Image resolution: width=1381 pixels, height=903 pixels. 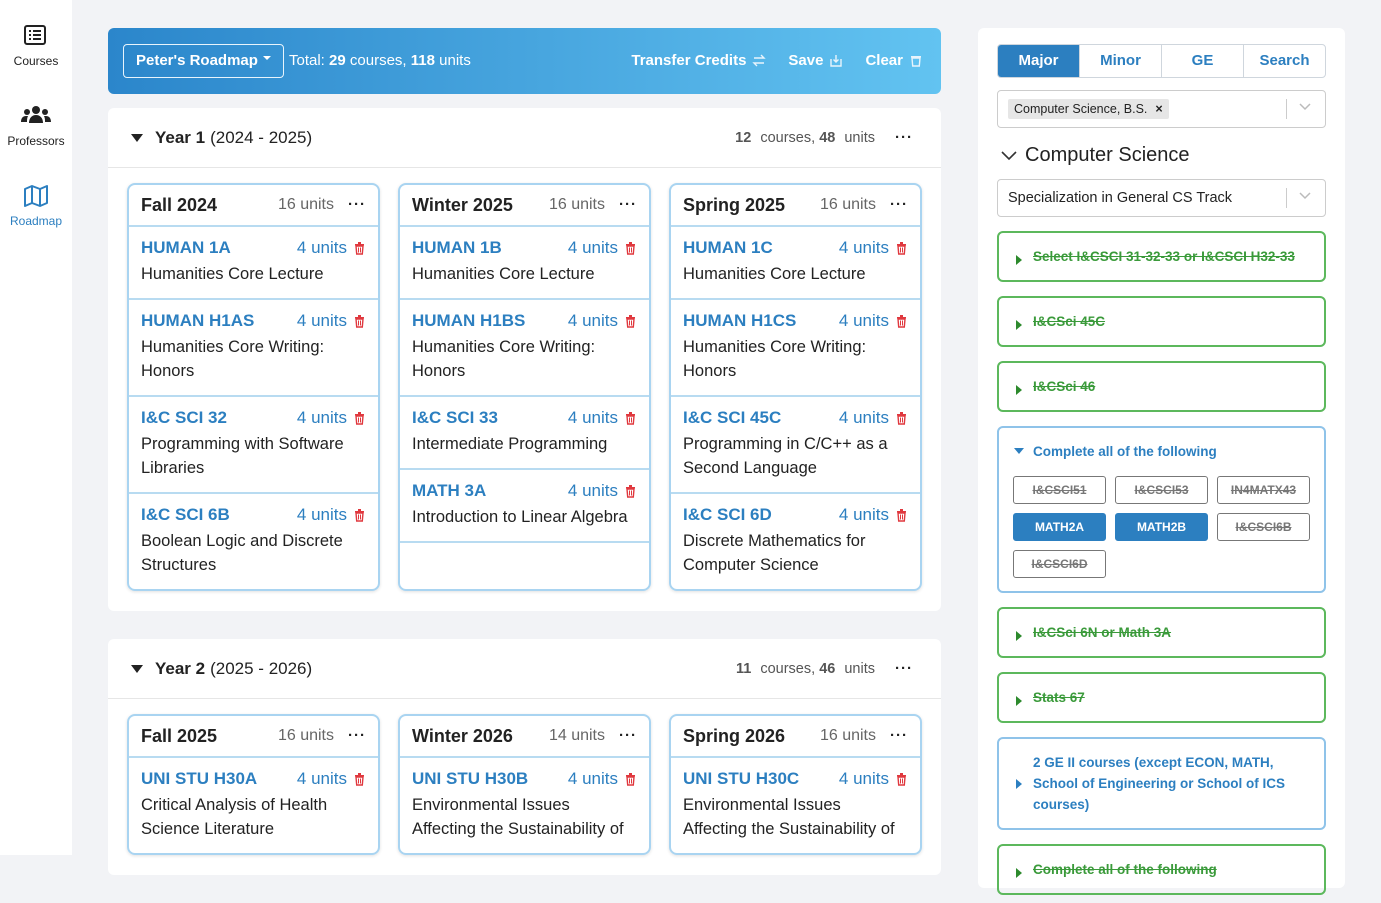 I want to click on tab: Major, so click(x=1038, y=61).